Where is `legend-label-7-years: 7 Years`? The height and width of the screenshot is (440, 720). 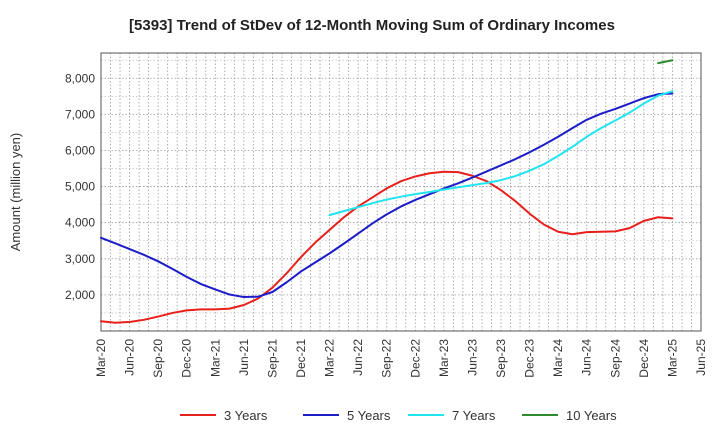 legend-label-7-years: 7 Years is located at coordinates (474, 415).